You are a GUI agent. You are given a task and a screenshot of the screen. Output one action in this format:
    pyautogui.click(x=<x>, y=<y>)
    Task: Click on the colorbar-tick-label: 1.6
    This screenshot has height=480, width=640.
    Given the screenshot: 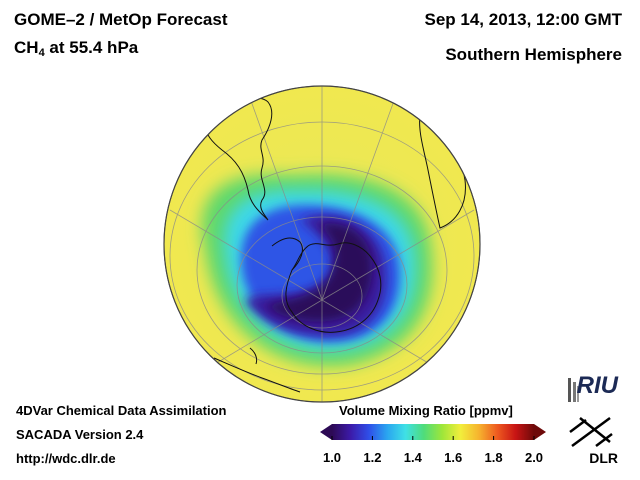 What is the action you would take?
    pyautogui.click(x=453, y=457)
    